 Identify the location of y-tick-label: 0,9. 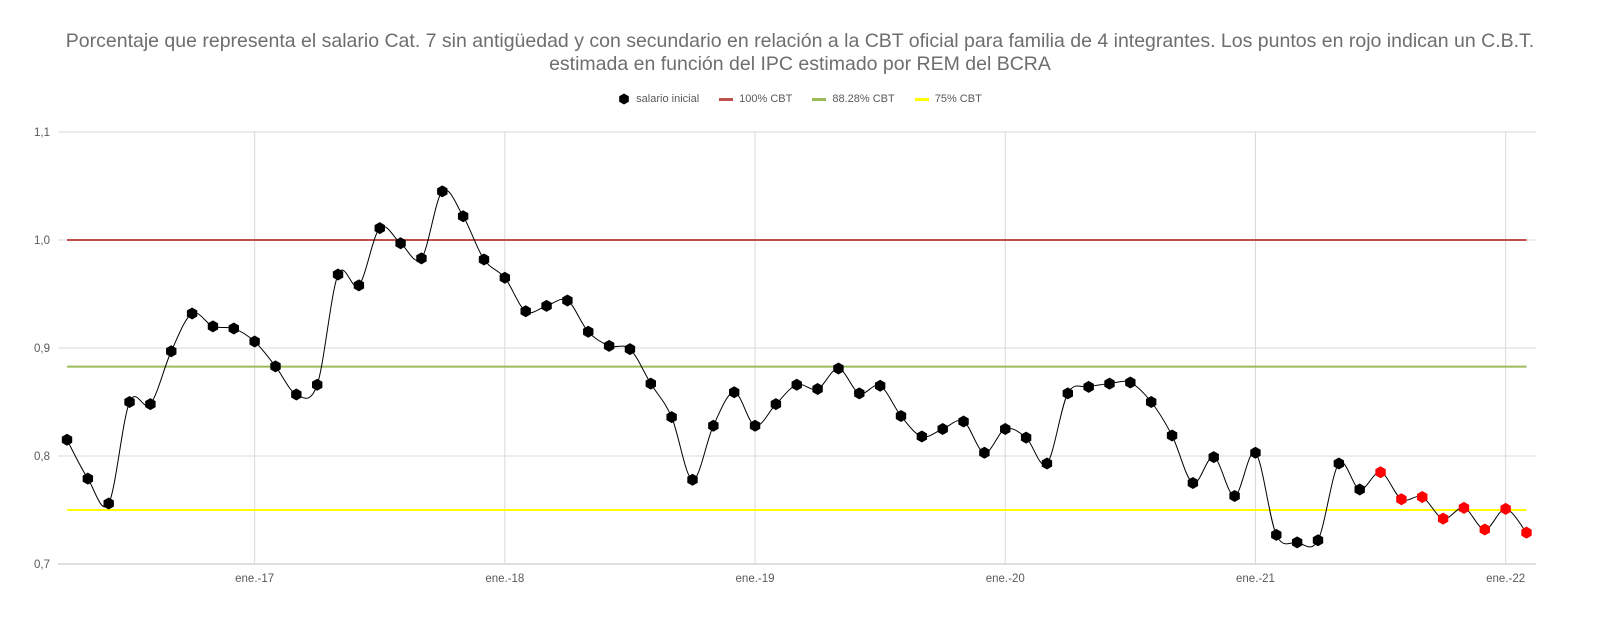
(42, 349).